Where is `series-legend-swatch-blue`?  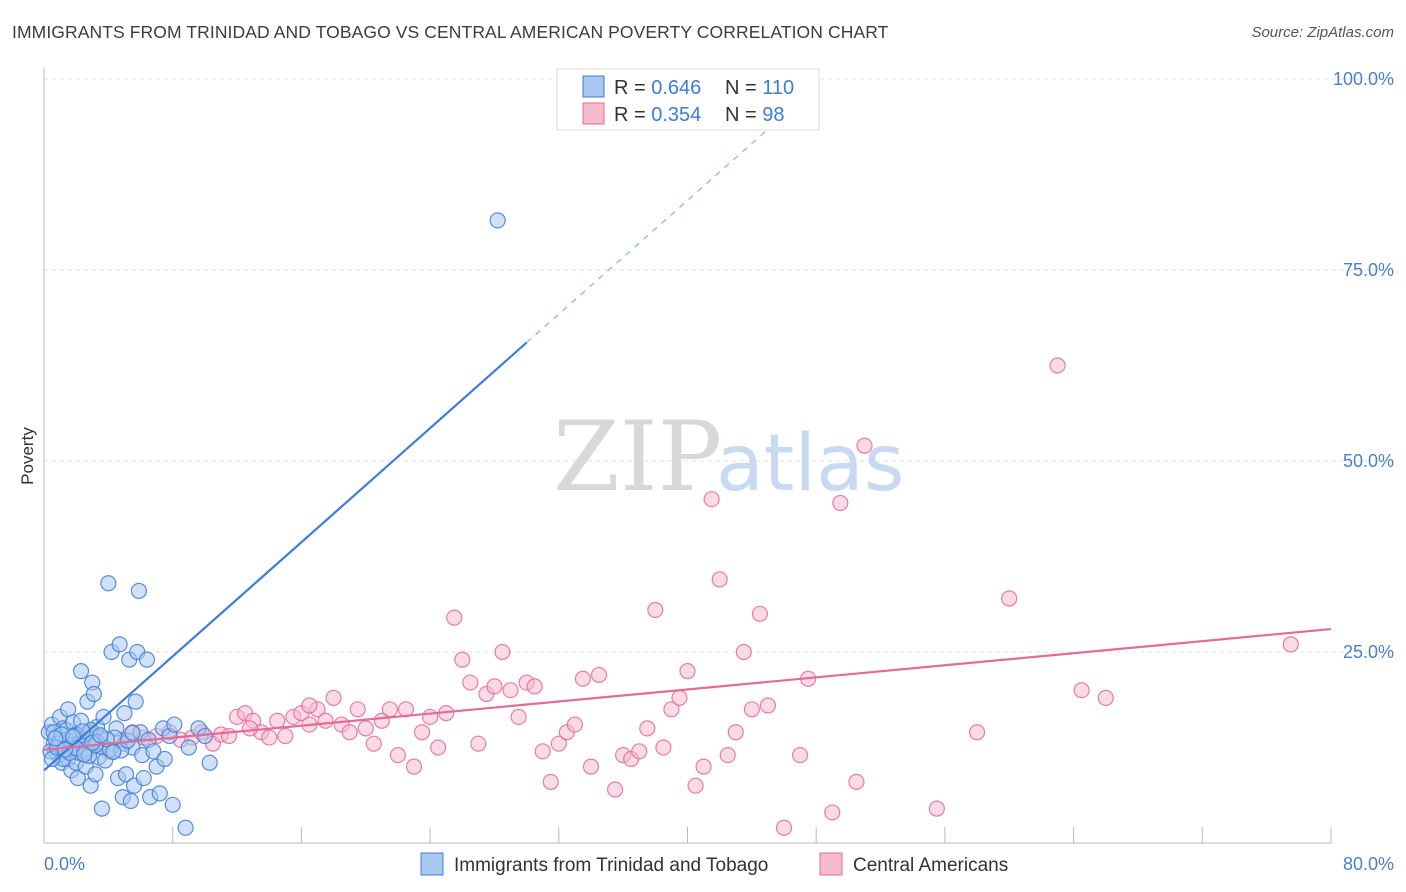 series-legend-swatch-blue is located at coordinates (432, 864).